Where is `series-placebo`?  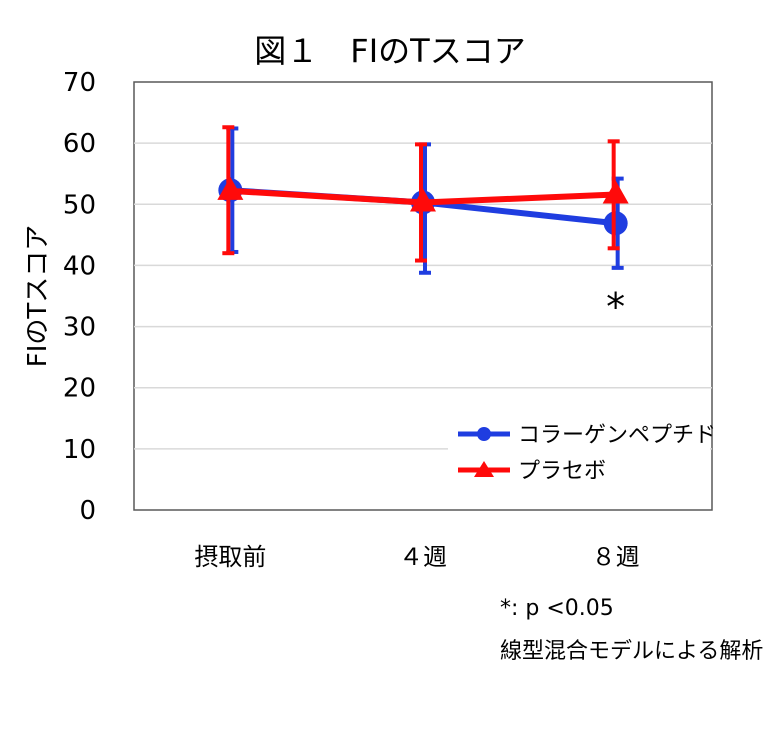
series-placebo is located at coordinates (423, 194).